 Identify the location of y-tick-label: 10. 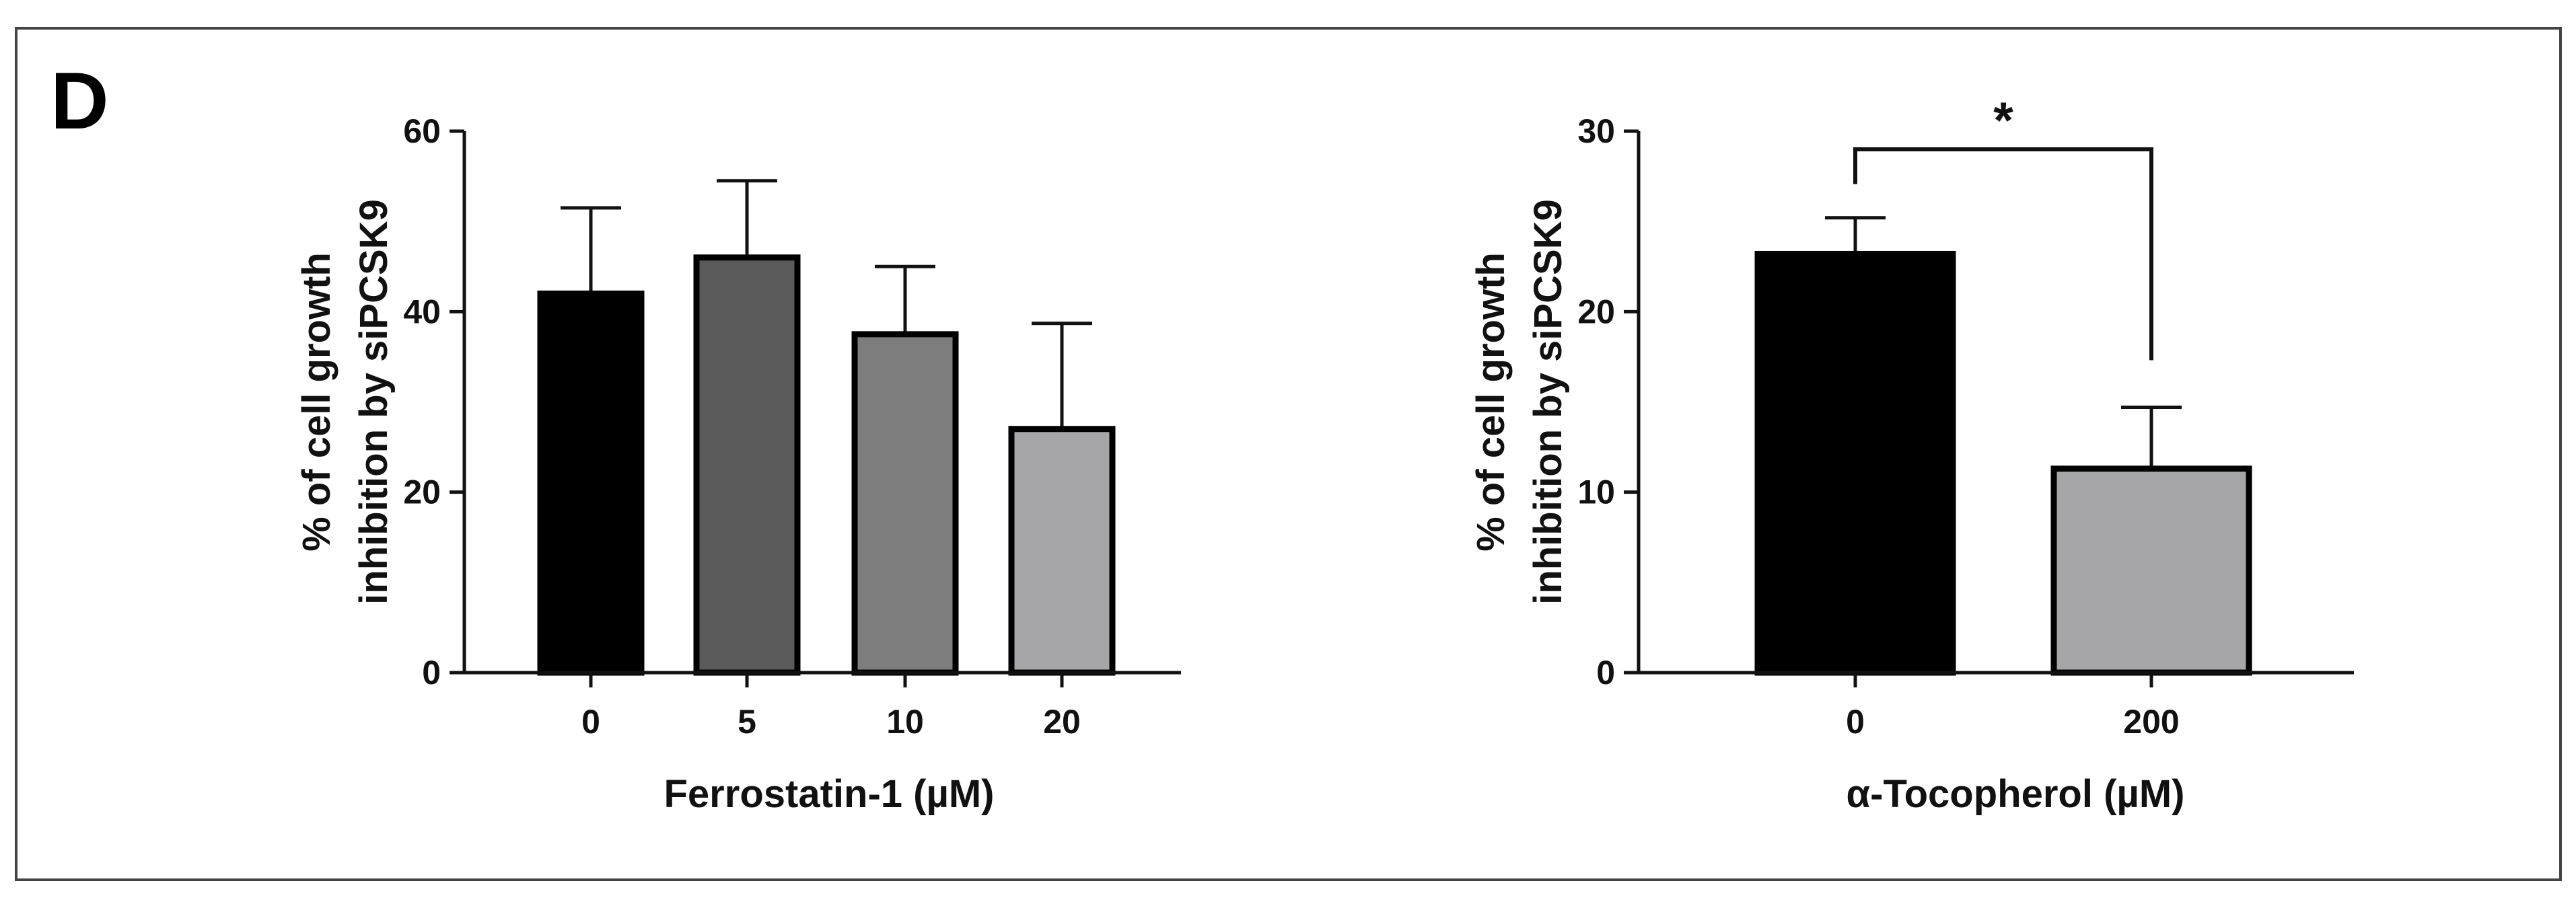
(1596, 492).